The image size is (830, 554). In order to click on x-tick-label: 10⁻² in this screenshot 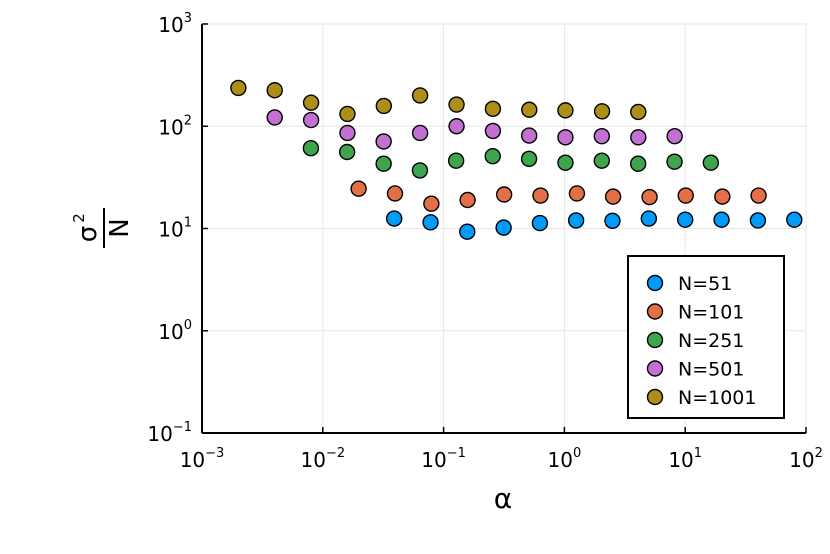, I will do `click(322, 459)`.